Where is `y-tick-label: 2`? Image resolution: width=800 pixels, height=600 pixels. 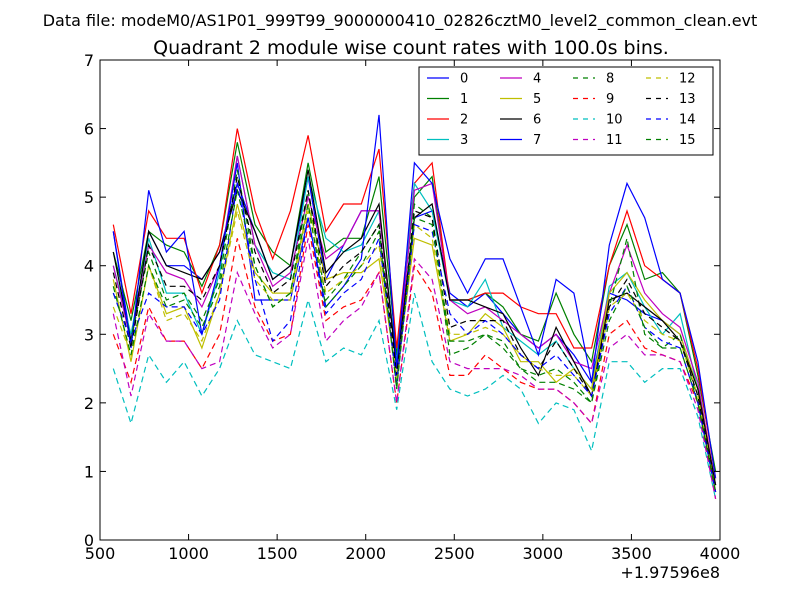
y-tick-label: 2 is located at coordinates (89, 403).